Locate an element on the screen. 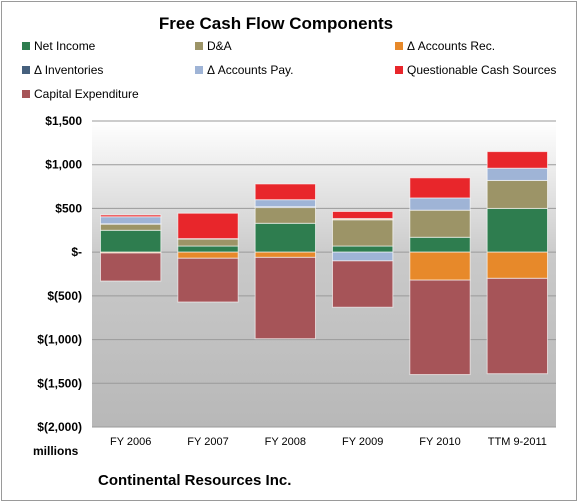  y-tick-label: $(500) is located at coordinates (64, 296).